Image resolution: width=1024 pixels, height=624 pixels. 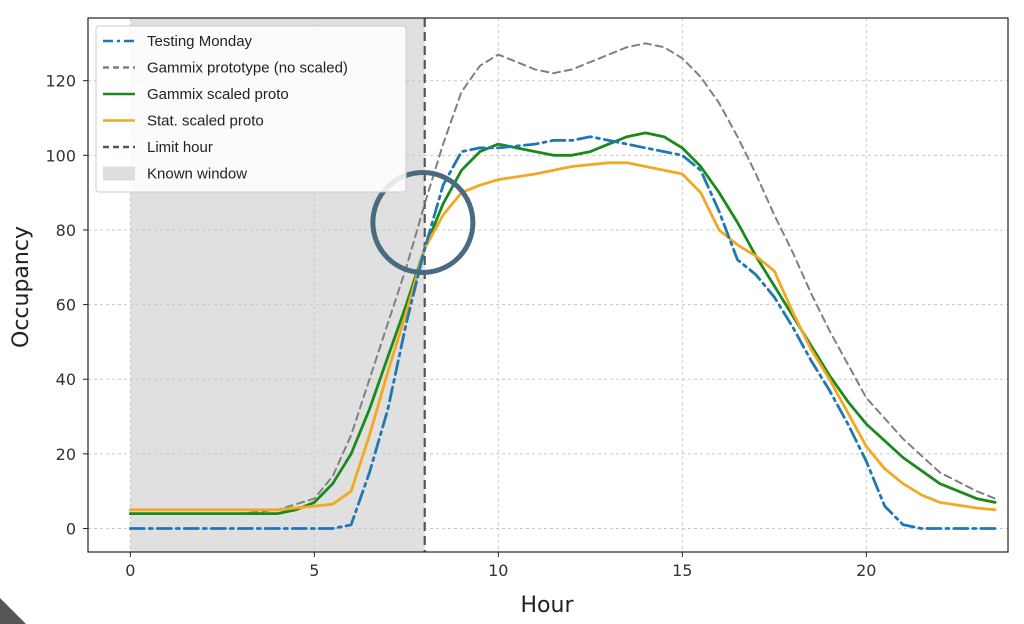 I want to click on legend-label: Known window, so click(x=197, y=174).